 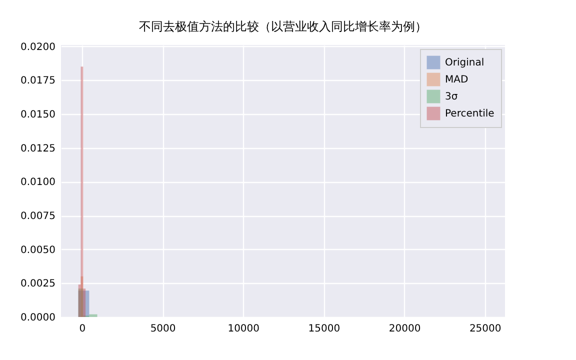 What do you see at coordinates (38, 182) in the screenshot?
I see `y-tick-label: 0.0100` at bounding box center [38, 182].